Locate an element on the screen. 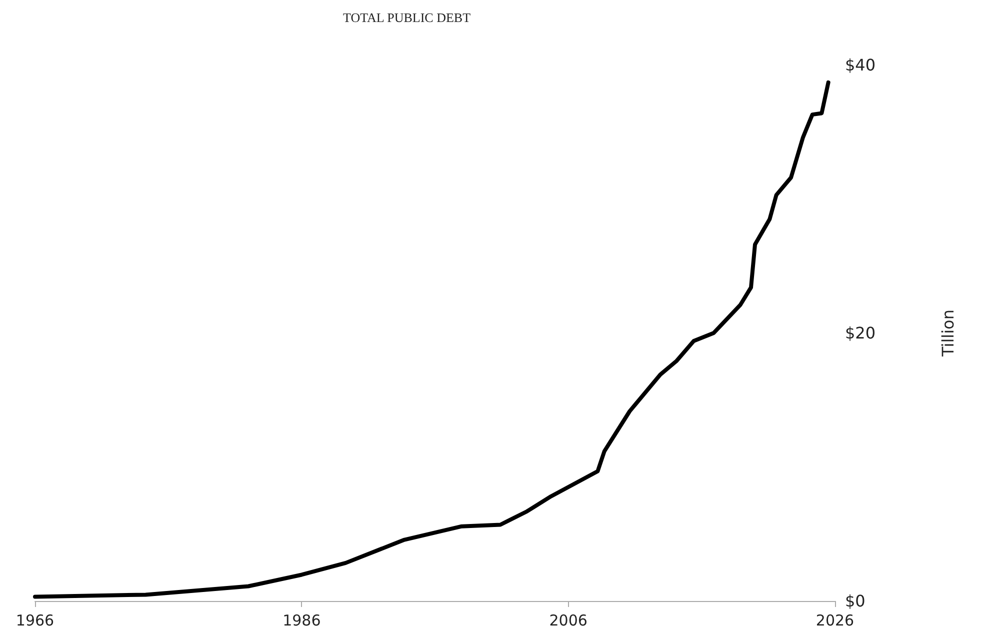 The height and width of the screenshot is (639, 990). x-tick-label: 1986 is located at coordinates (301, 621).